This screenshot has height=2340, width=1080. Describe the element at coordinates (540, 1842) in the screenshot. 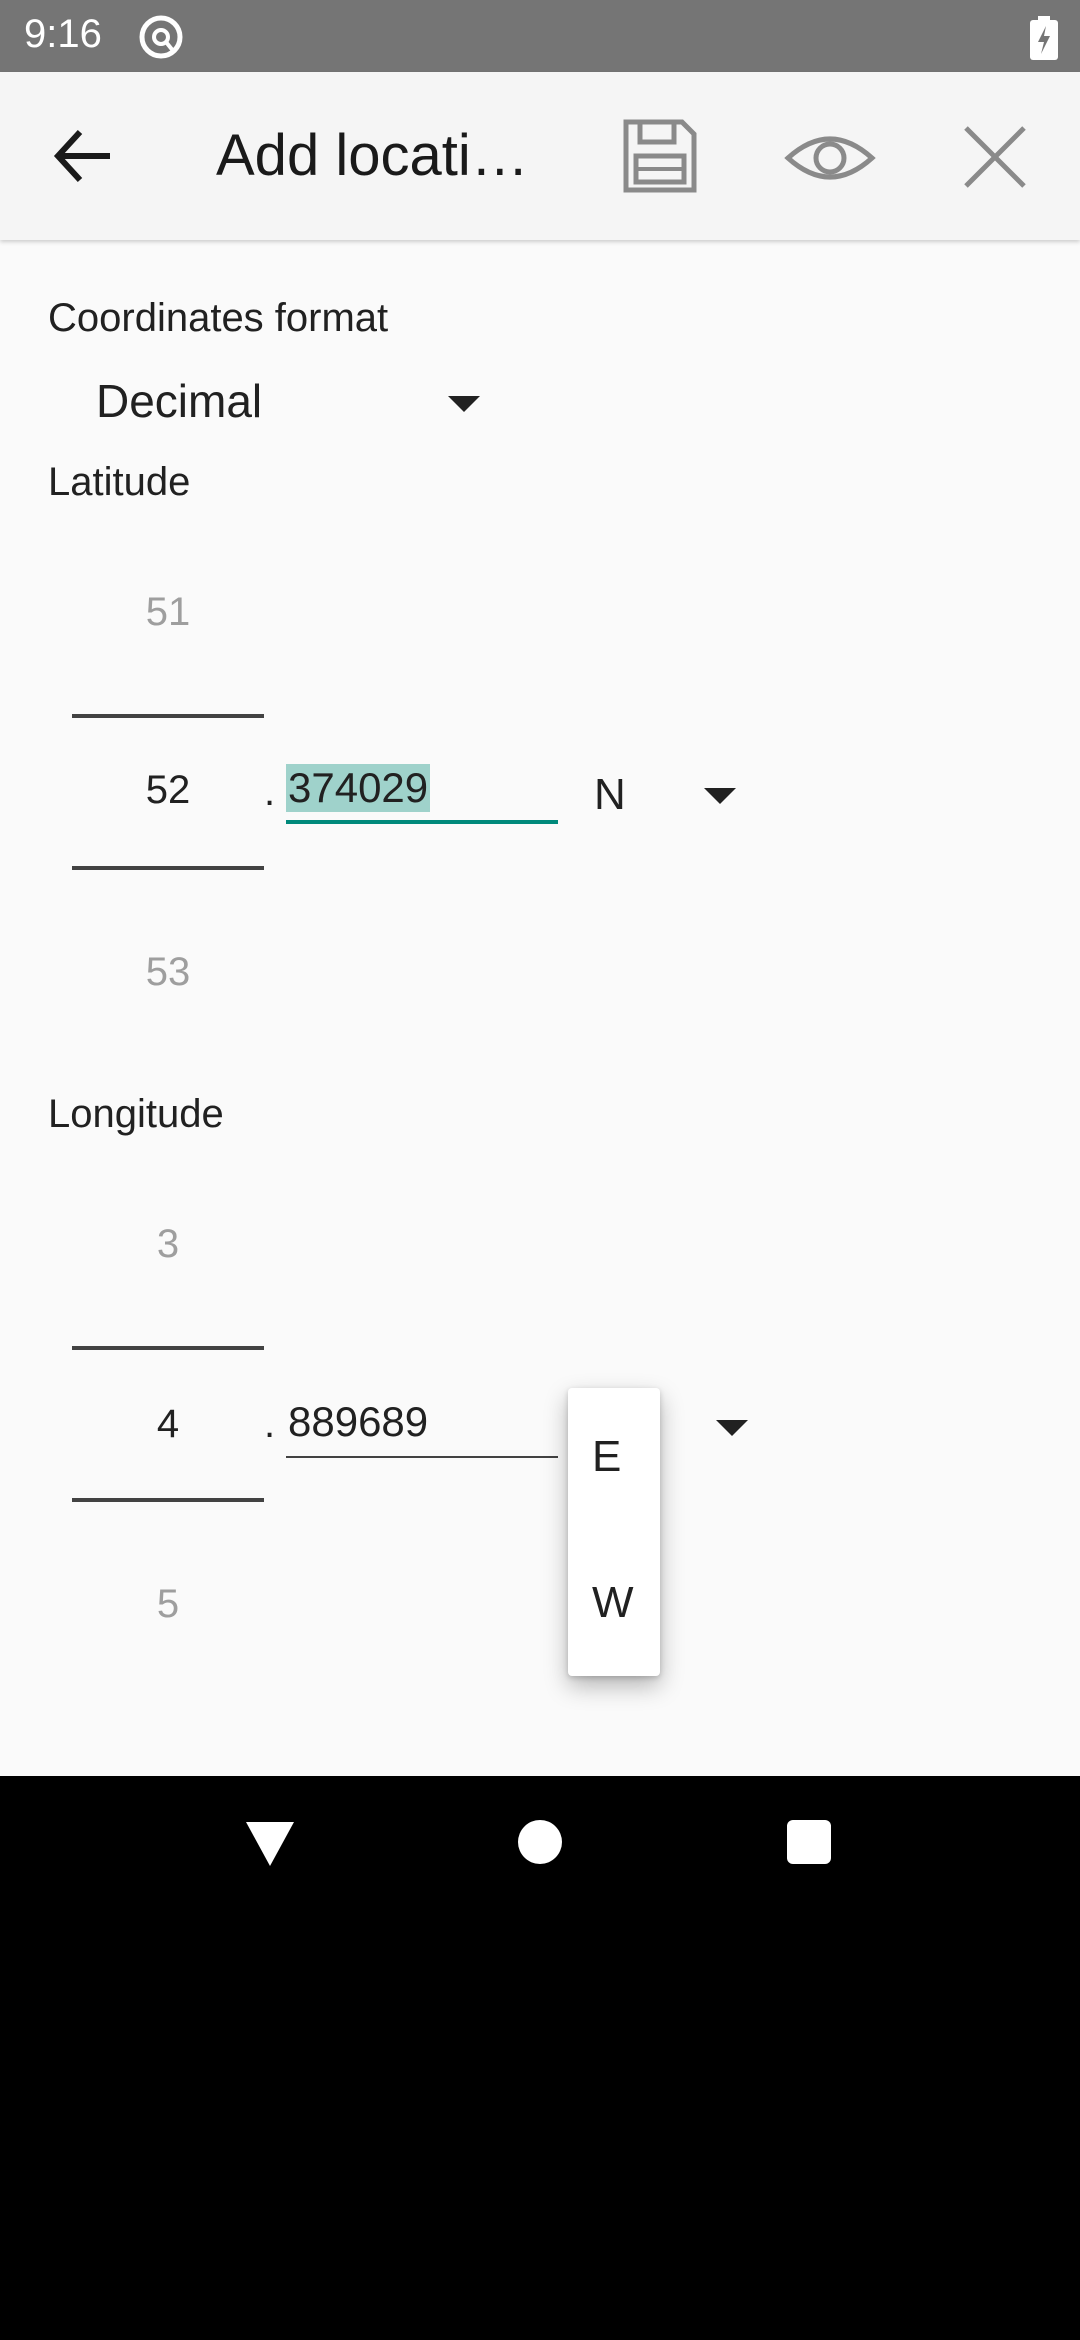

I see `nav-home-icon` at that location.